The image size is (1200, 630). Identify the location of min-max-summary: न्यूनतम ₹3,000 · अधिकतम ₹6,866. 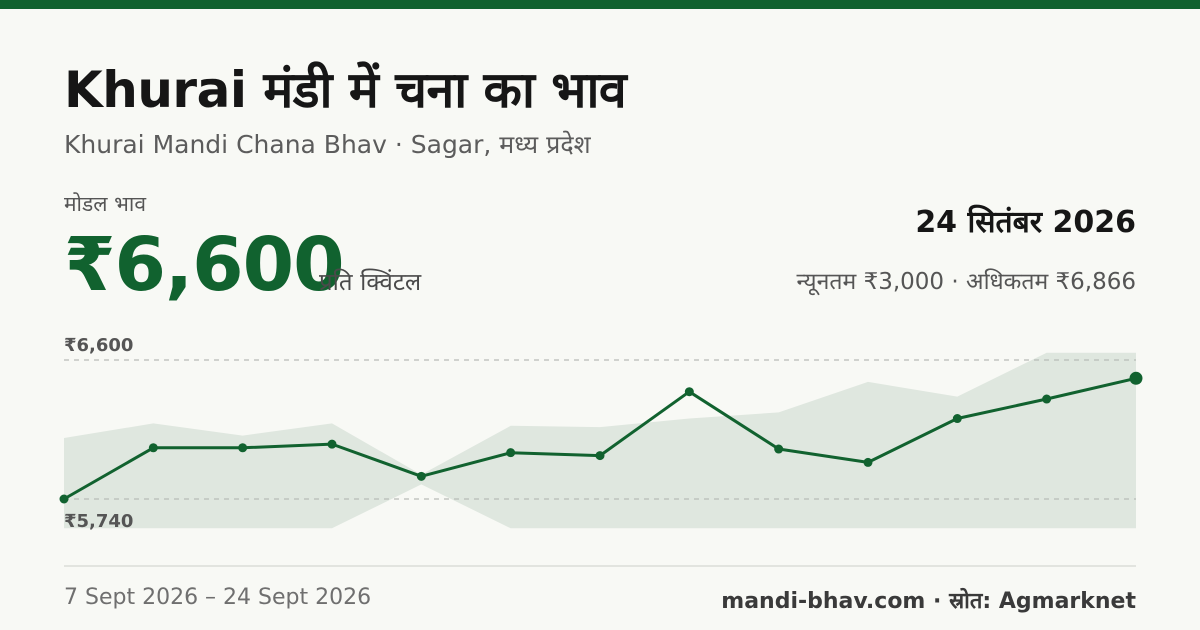
(967, 280).